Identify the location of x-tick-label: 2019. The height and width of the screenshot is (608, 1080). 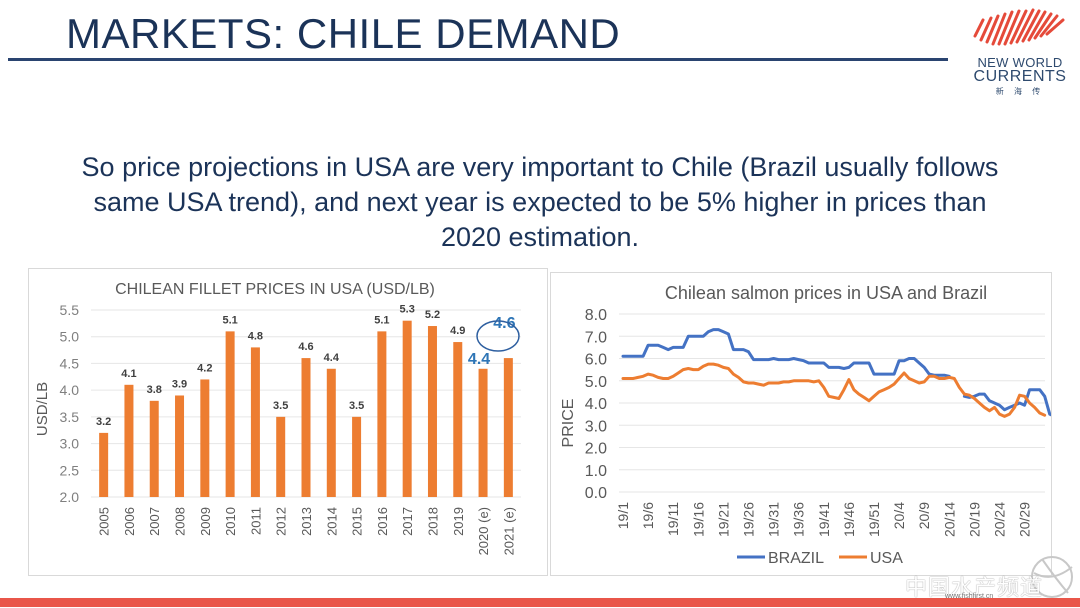
(458, 521).